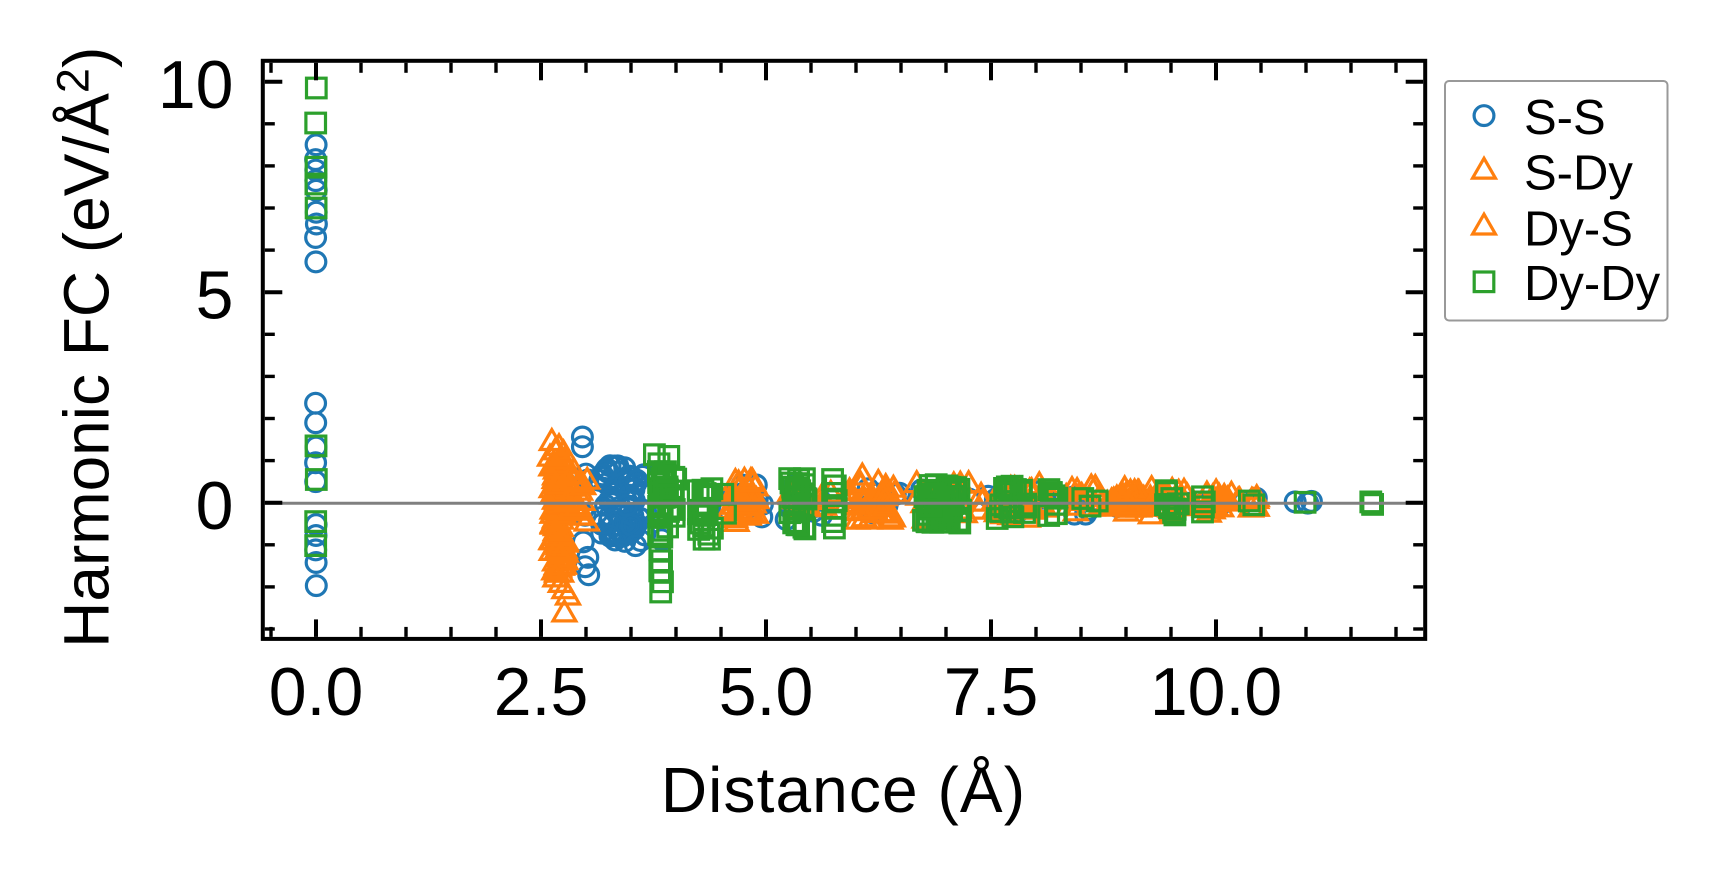  What do you see at coordinates (196, 85) in the screenshot?
I see `svg-text: 10` at bounding box center [196, 85].